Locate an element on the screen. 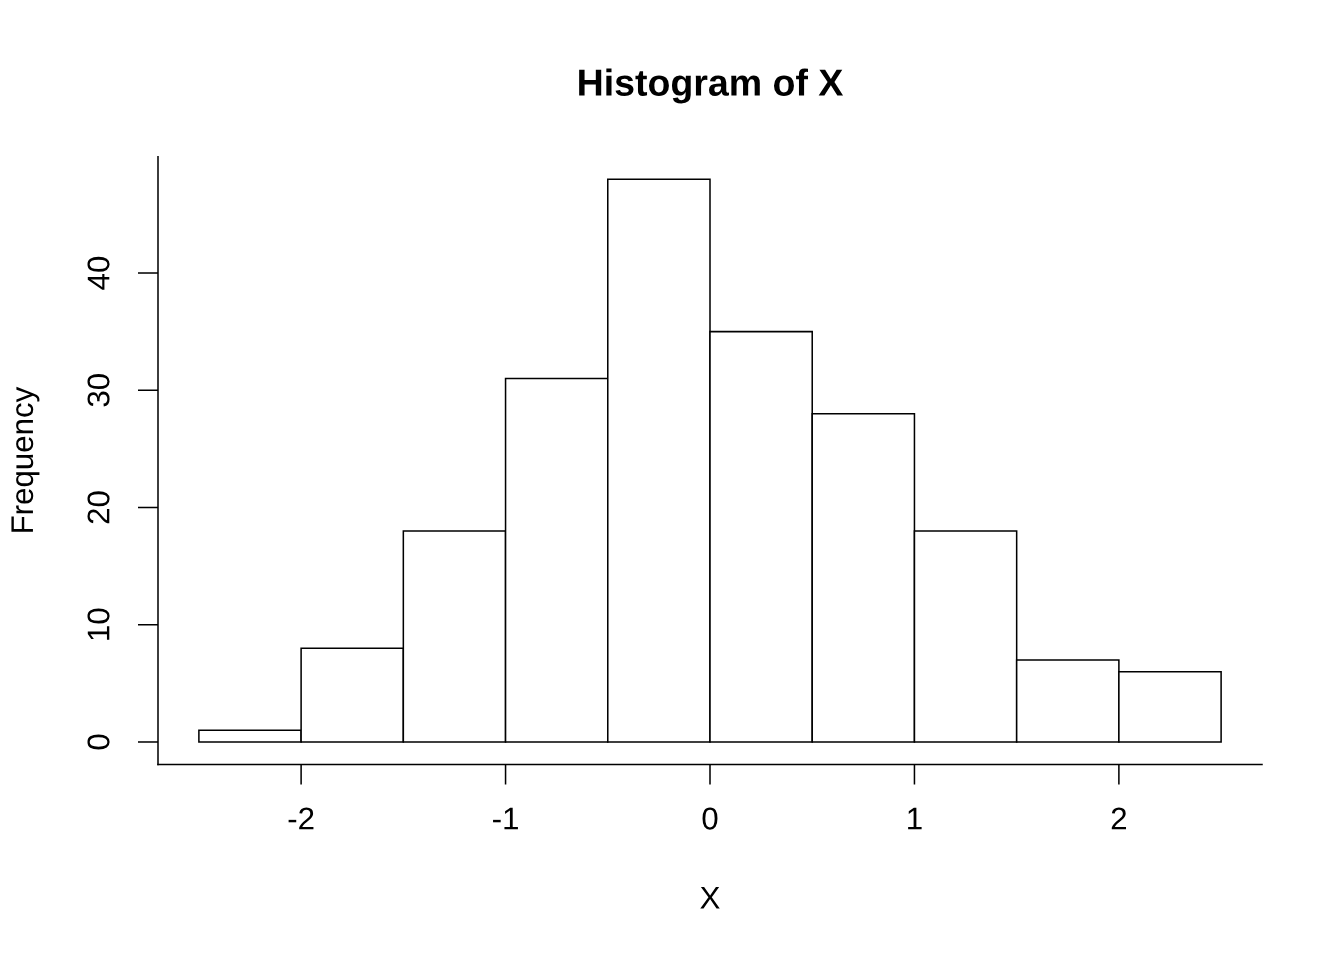 The image size is (1344, 960). y-tick-label: 30 is located at coordinates (98, 390).